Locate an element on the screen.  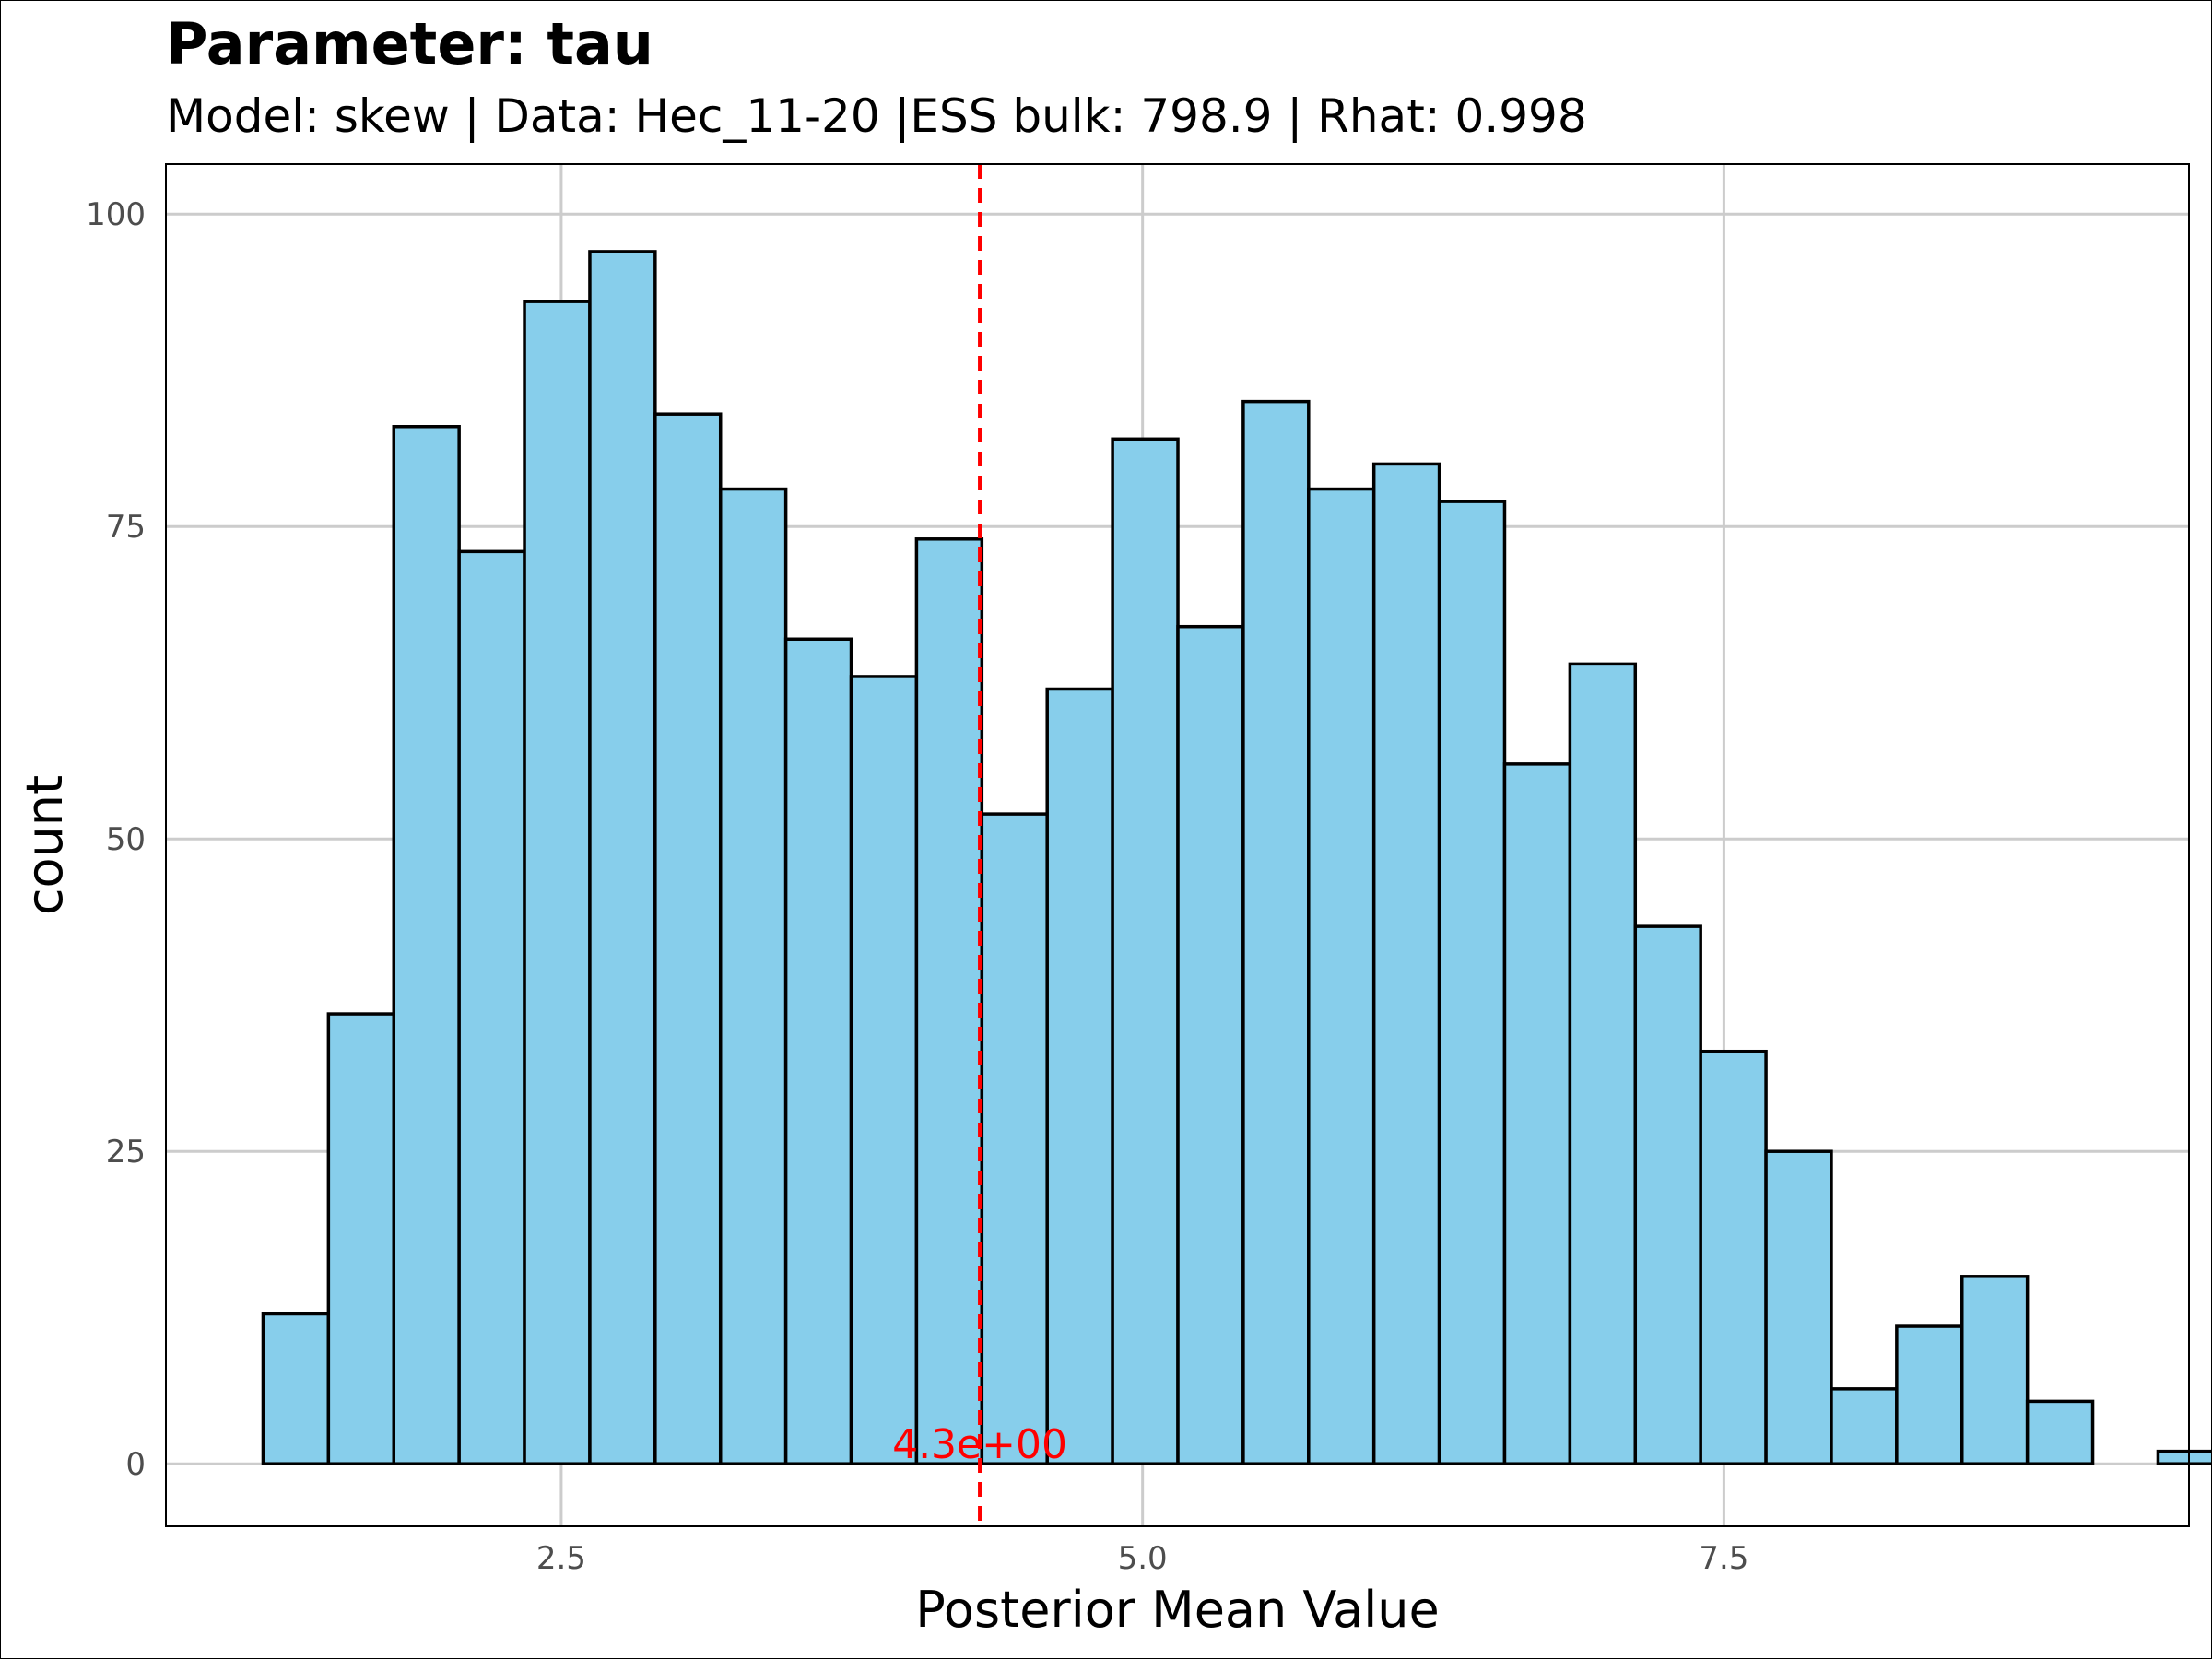
mean-label: 4.3e+00 is located at coordinates (979, 1444).